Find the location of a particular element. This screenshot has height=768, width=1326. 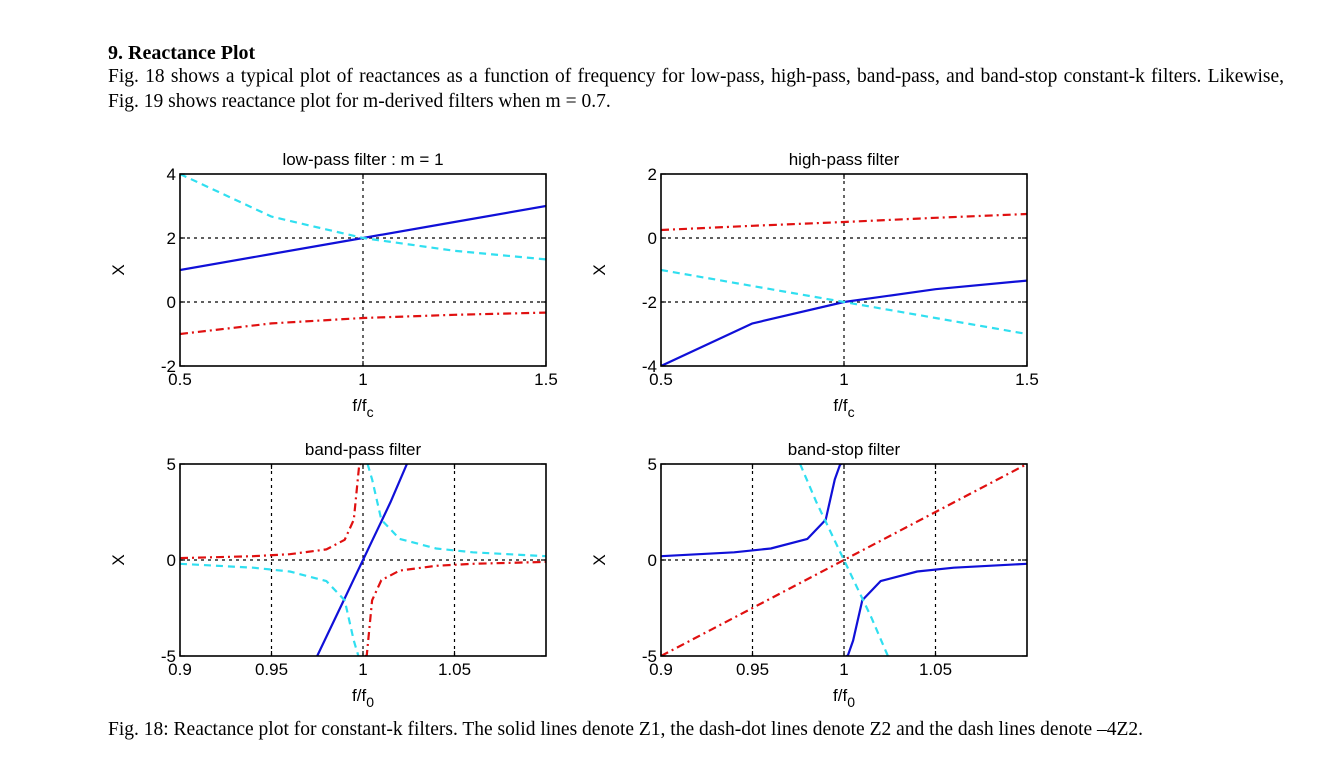

chart-2: 0.5 1 1.5 -4 -2 0 2 high-pass filter f/fc X is located at coordinates (814, 285).